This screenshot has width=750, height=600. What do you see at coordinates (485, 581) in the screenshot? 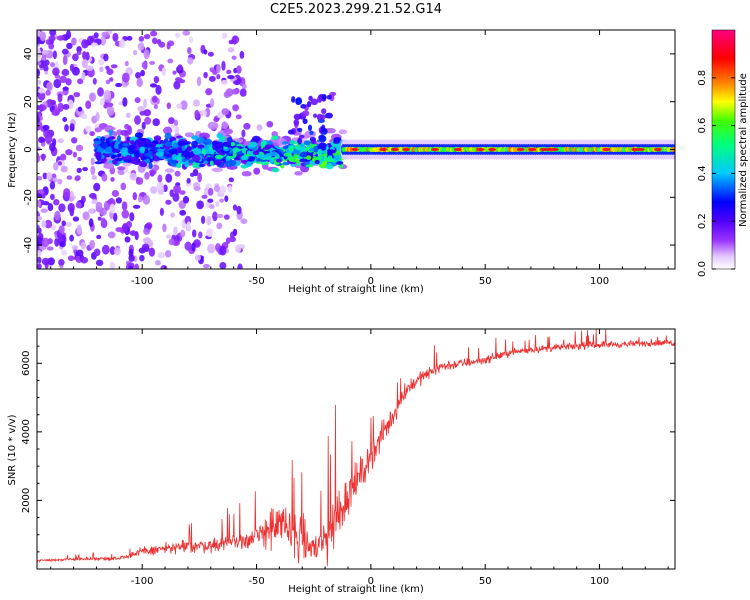
I see `x-tick-label: 50` at bounding box center [485, 581].